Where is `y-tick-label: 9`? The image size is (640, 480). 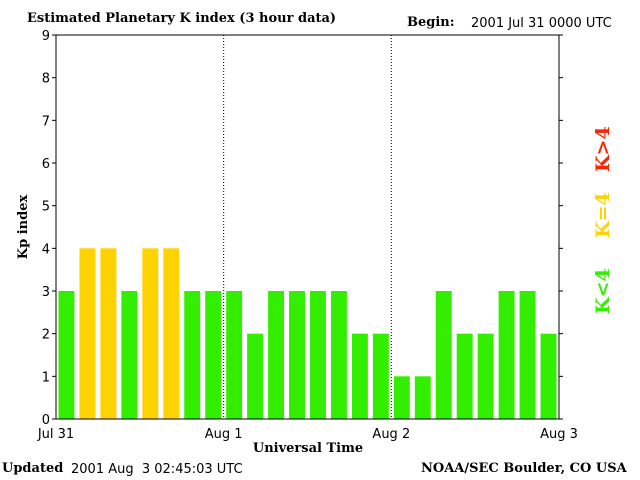
y-tick-label: 9 is located at coordinates (46, 36).